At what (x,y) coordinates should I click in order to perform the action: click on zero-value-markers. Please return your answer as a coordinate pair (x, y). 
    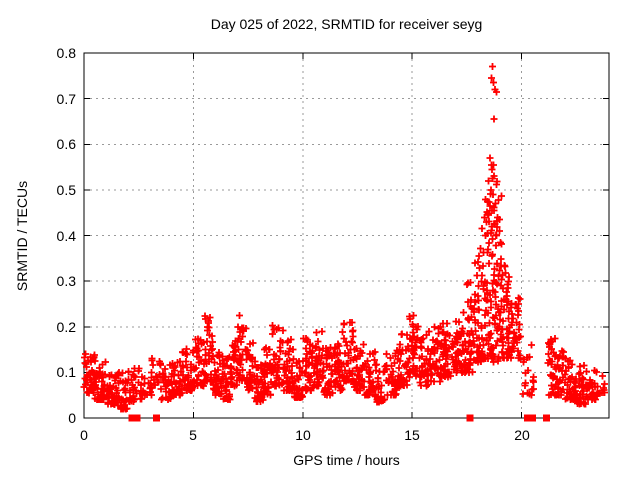
    Looking at the image, I should click on (339, 418).